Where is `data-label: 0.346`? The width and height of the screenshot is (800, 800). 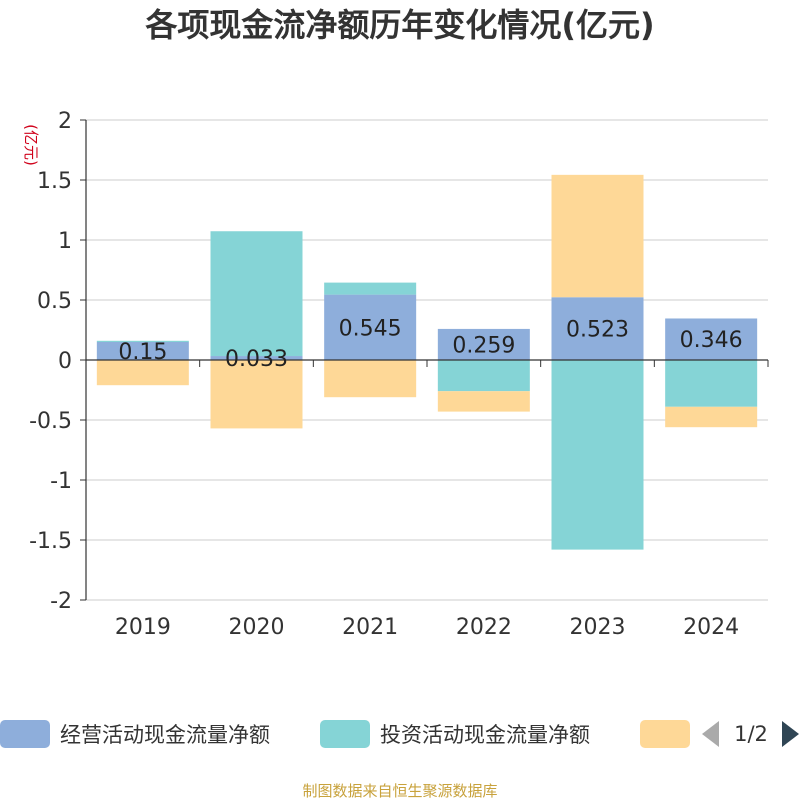
data-label: 0.346 is located at coordinates (711, 340).